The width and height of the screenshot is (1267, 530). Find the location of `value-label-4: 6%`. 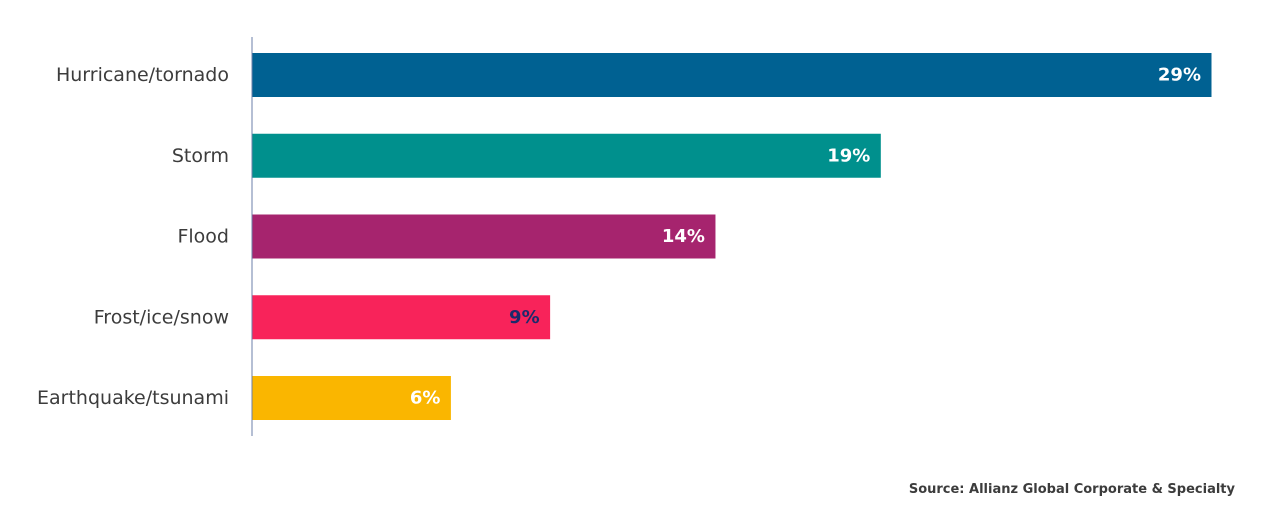

value-label-4: 6% is located at coordinates (425, 398).